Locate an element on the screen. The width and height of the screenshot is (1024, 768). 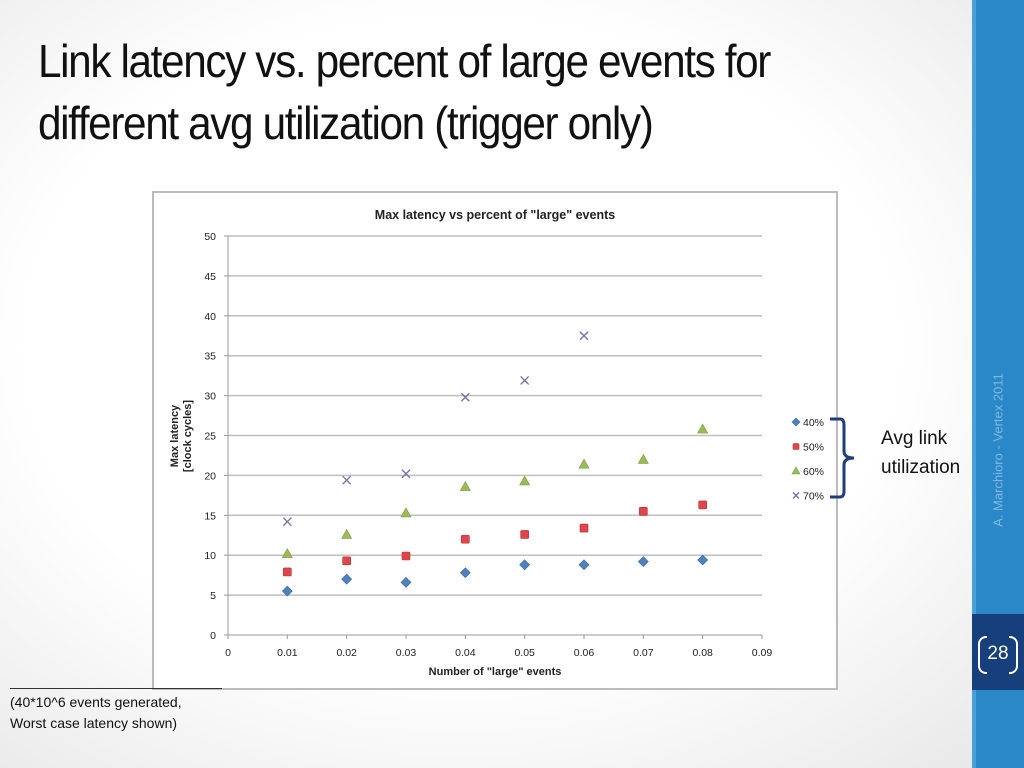
data-points is located at coordinates (495, 464).